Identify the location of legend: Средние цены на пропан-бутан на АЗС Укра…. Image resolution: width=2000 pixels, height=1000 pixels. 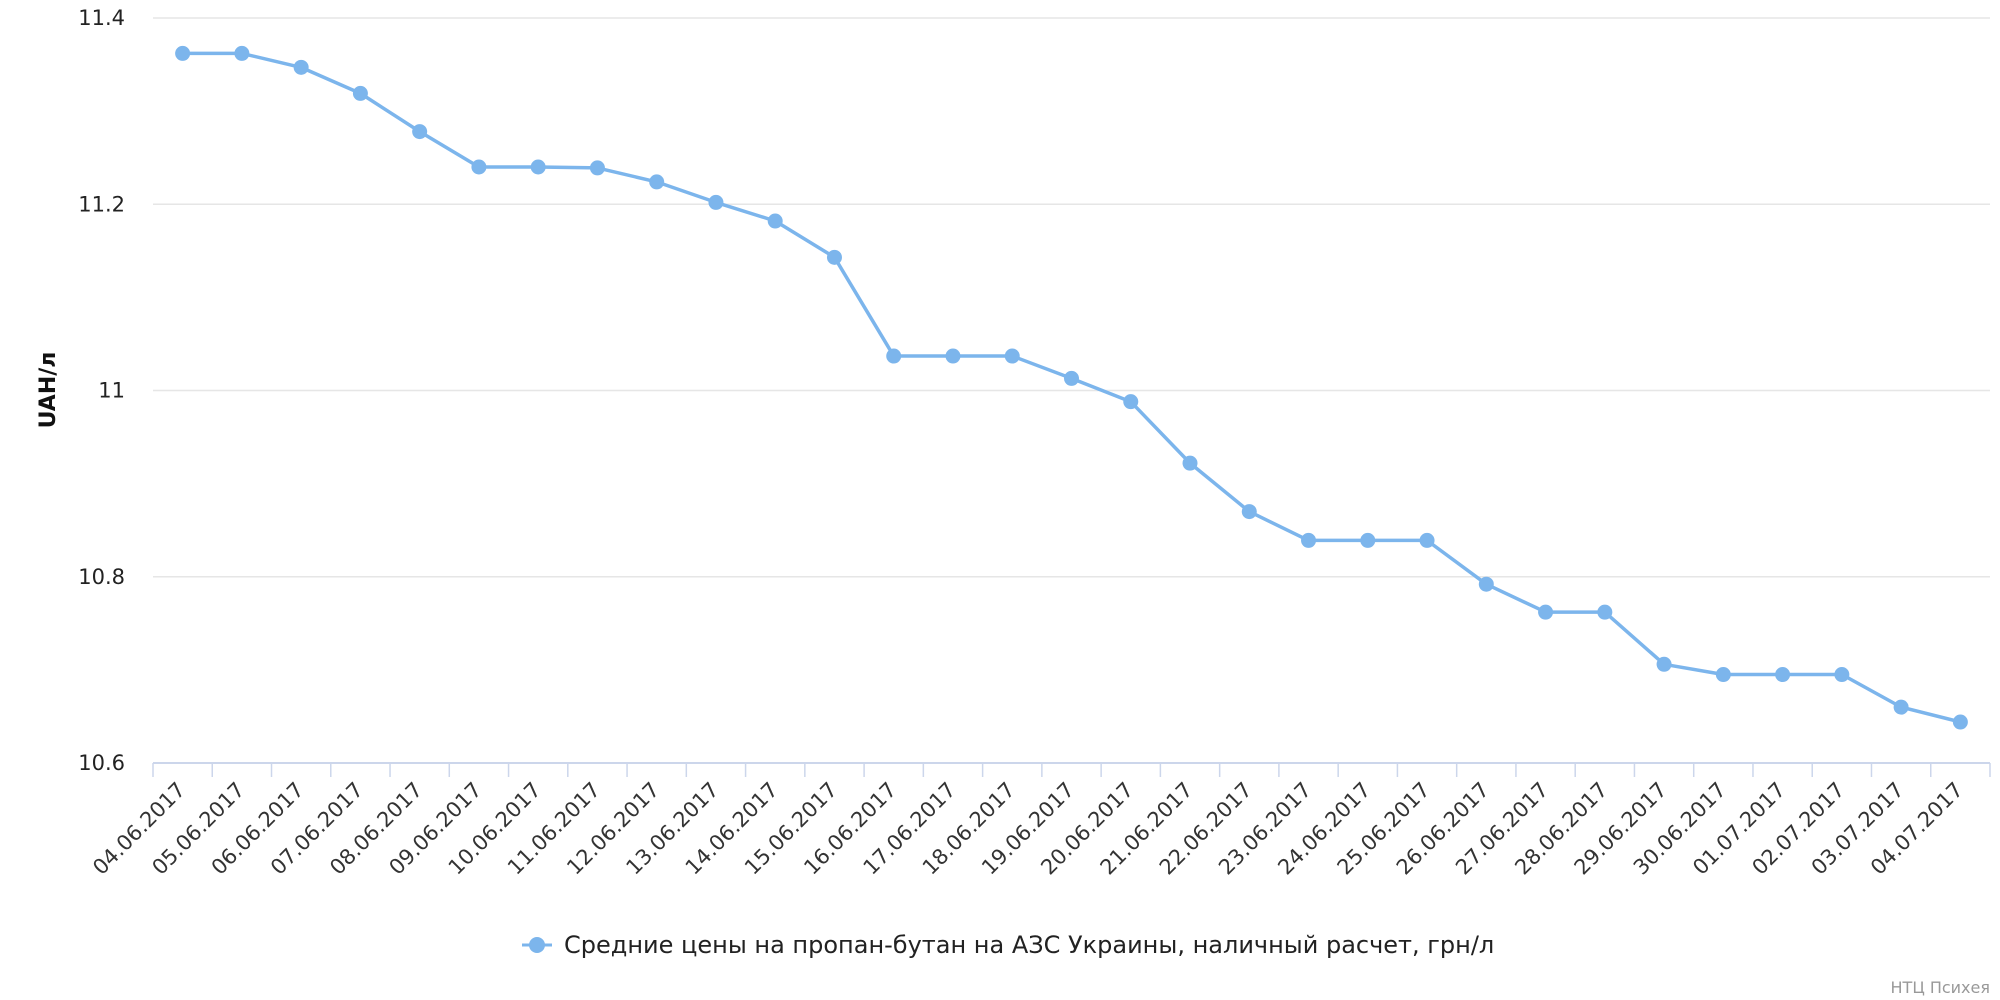
(1008, 945).